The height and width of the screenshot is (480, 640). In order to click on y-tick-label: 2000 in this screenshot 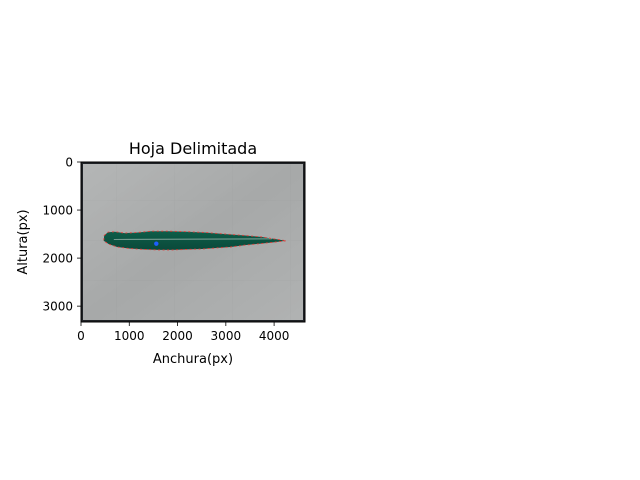, I will do `click(57, 259)`.